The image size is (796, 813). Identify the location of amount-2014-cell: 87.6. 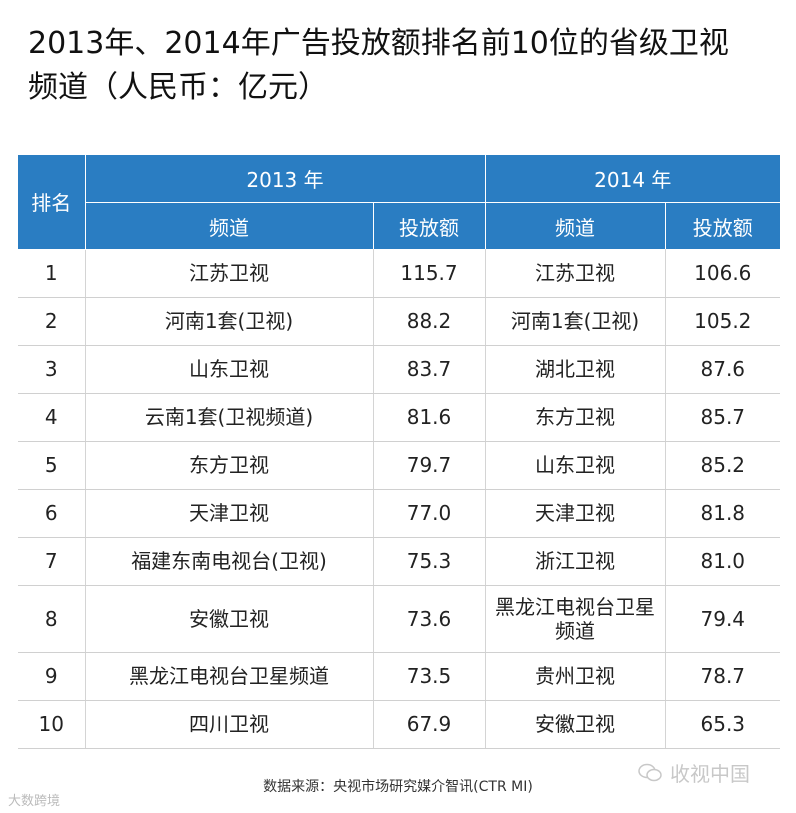
(723, 369).